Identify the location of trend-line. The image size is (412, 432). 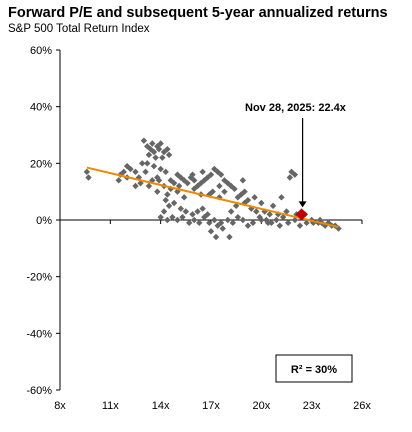
(212, 197).